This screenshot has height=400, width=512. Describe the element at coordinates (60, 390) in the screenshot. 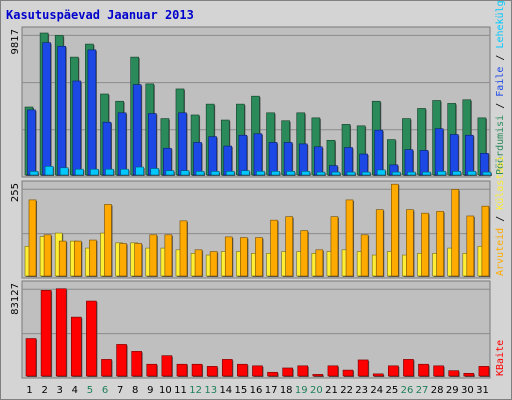

I see `x-tick-label-3: 3` at that location.